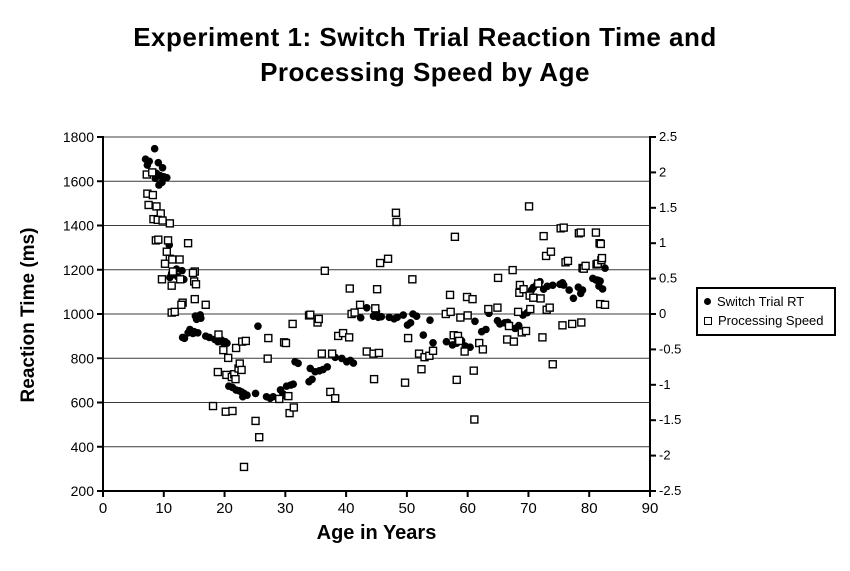 The width and height of the screenshot is (850, 571). I want to click on x-axis-label: Age in Years, so click(376, 533).